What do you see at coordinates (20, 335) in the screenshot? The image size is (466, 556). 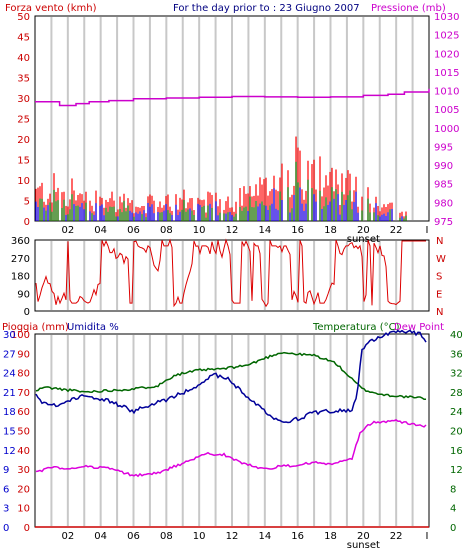 I see `rain-tick-label: 100` at bounding box center [20, 335].